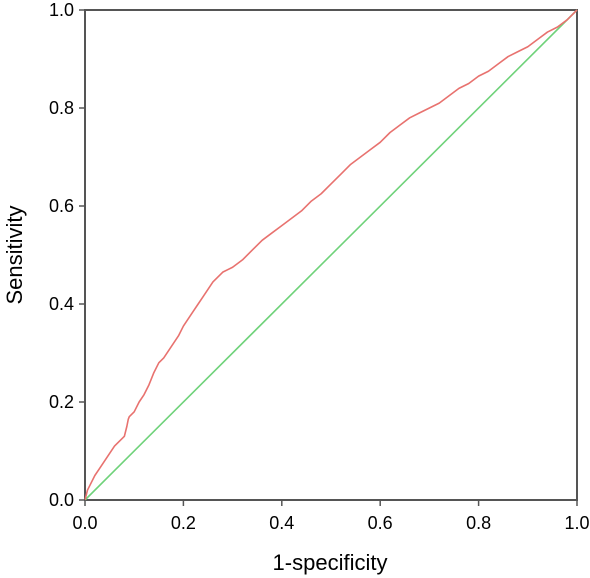 This screenshot has height=578, width=590. What do you see at coordinates (84, 523) in the screenshot?
I see `x-tick-label: 0.0` at bounding box center [84, 523].